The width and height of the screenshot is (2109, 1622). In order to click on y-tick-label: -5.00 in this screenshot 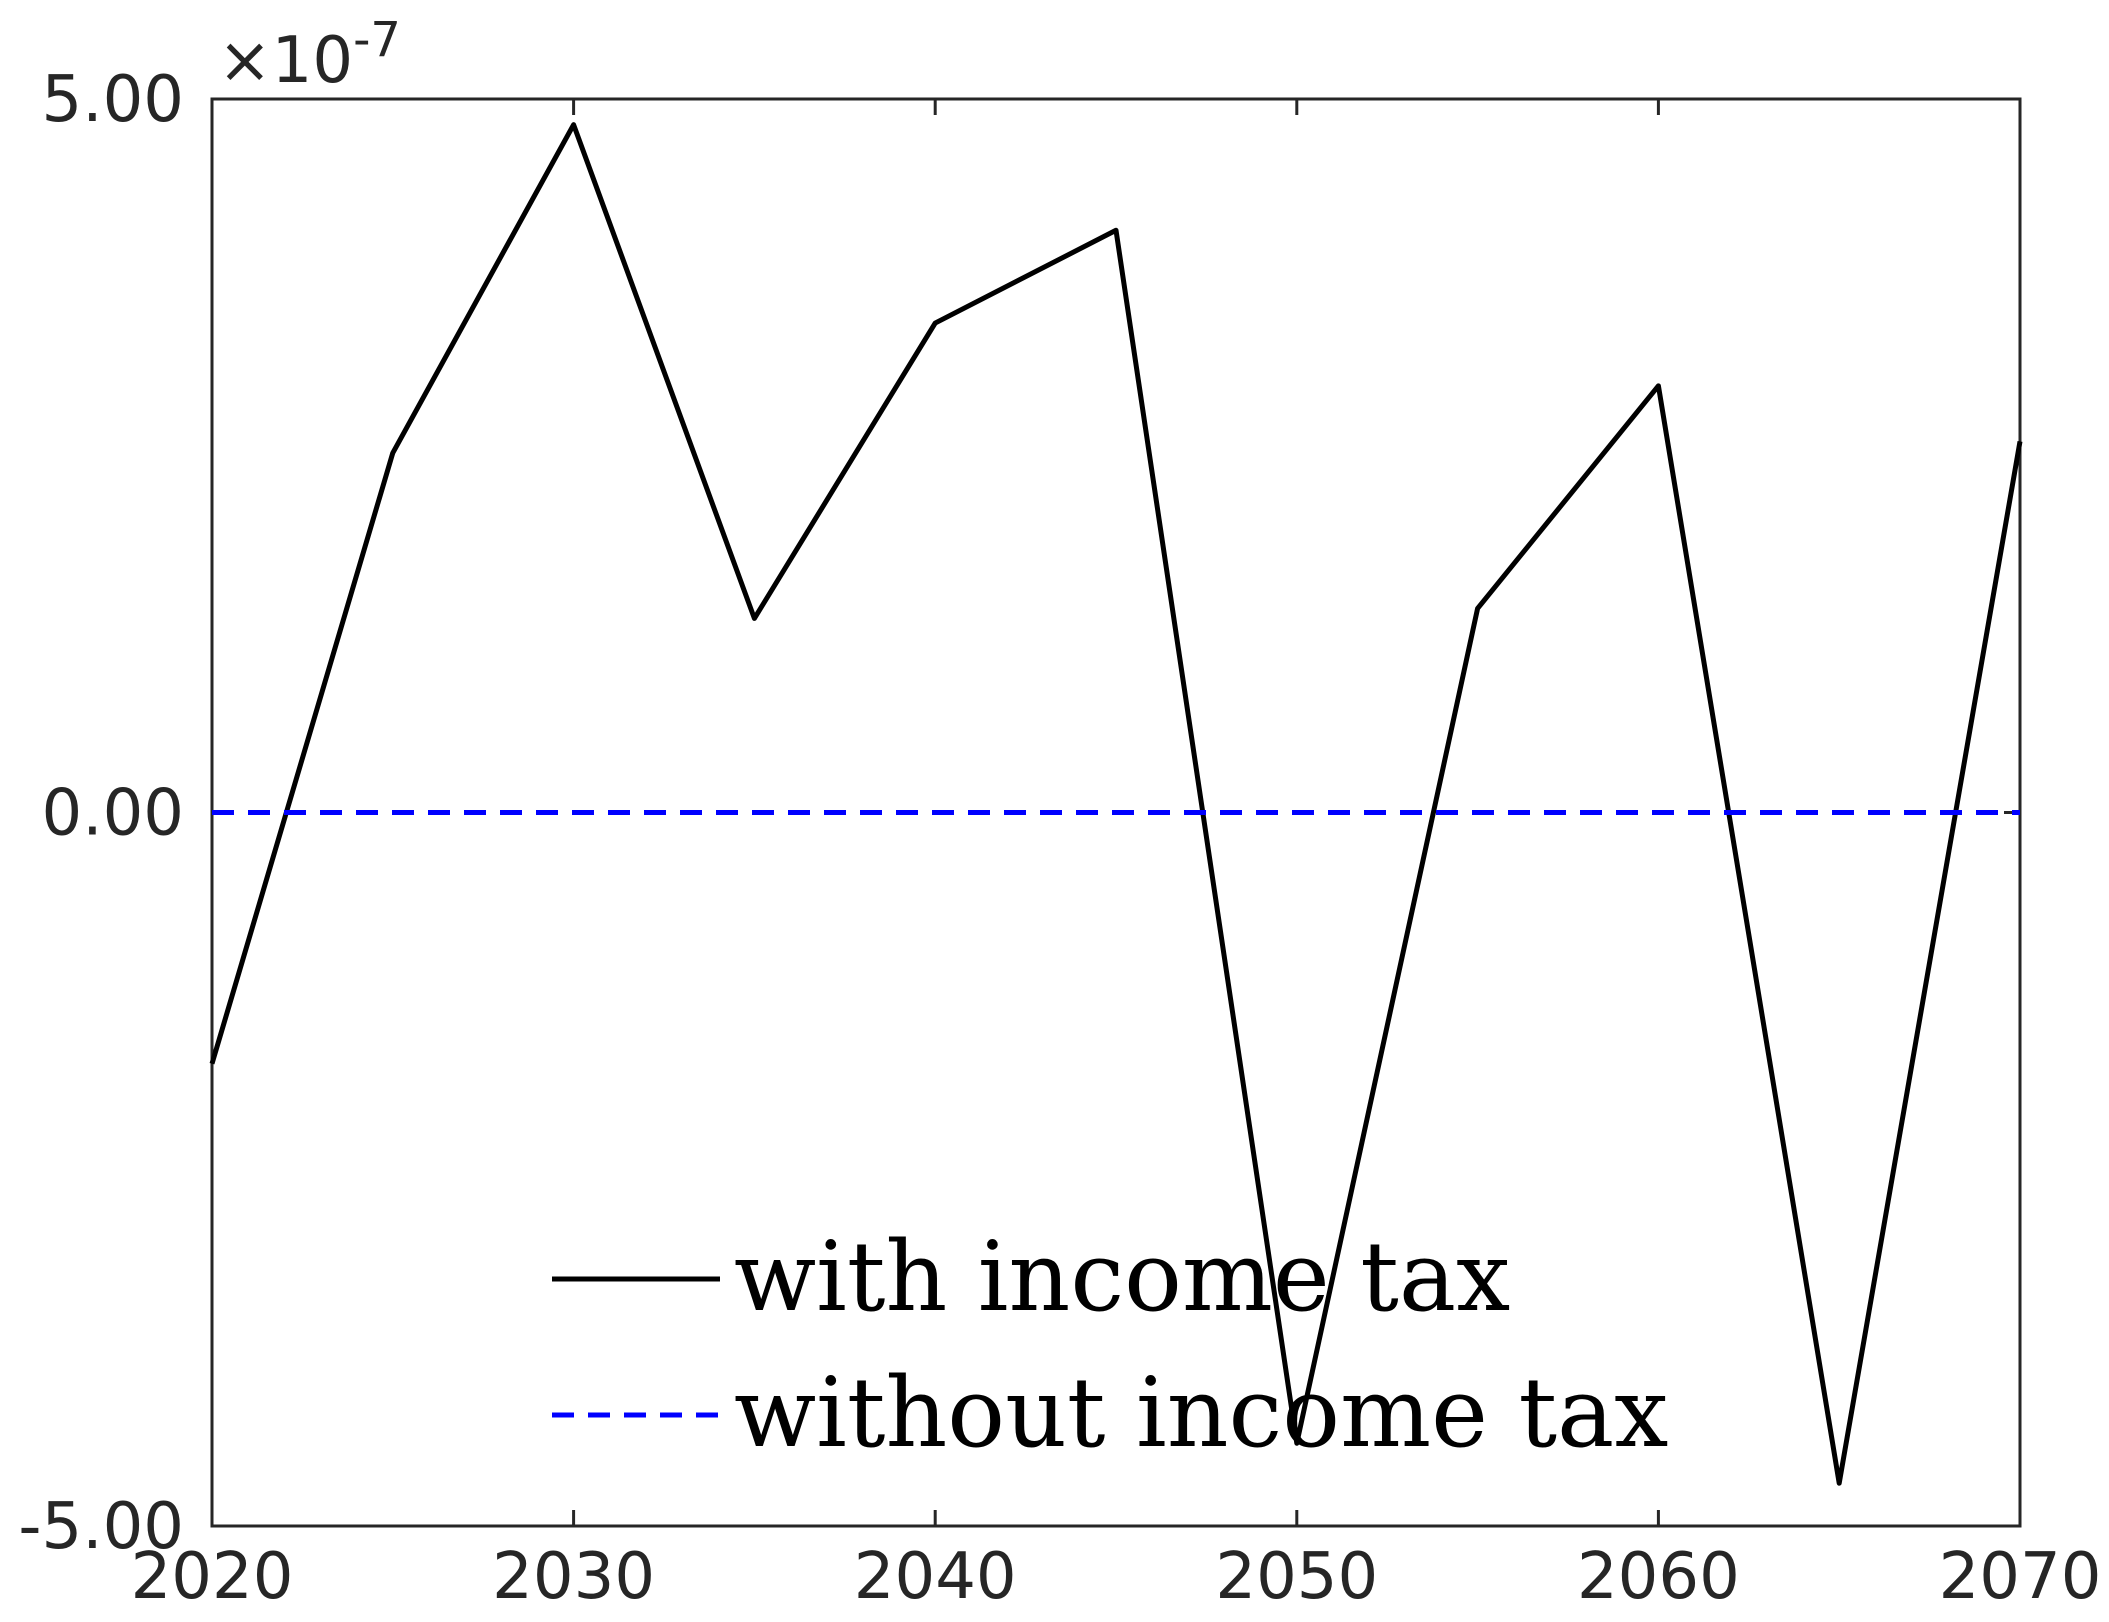, I will do `click(101, 1527)`.